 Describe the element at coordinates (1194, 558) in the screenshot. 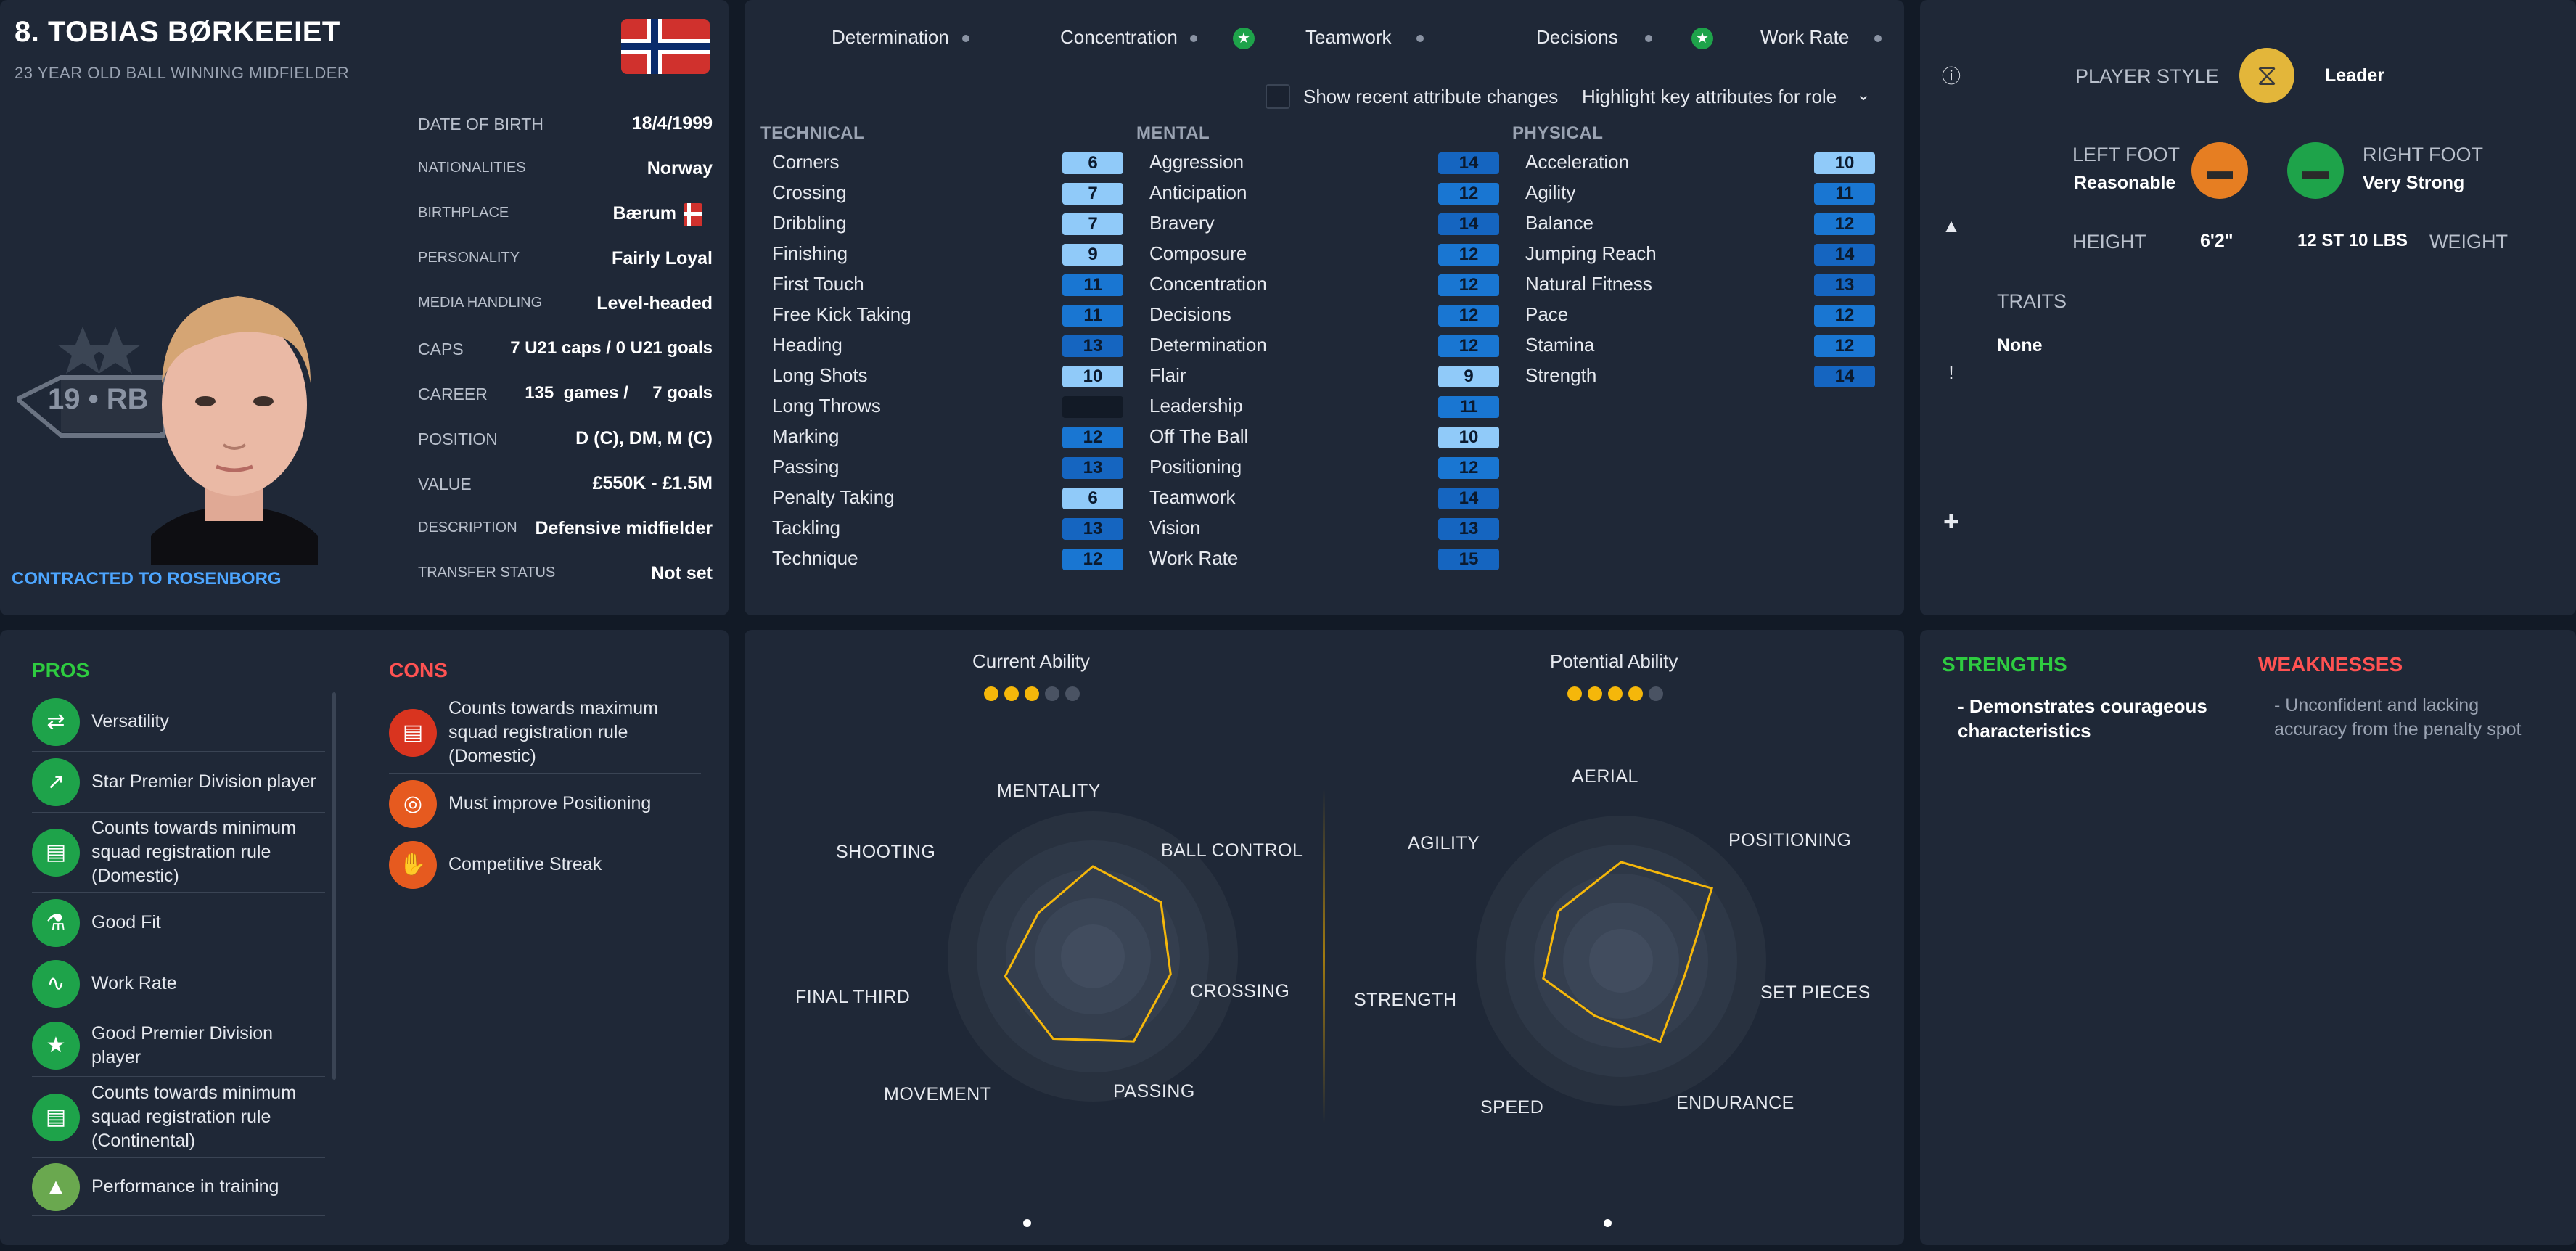

I see `attr-name: Work Rate` at that location.